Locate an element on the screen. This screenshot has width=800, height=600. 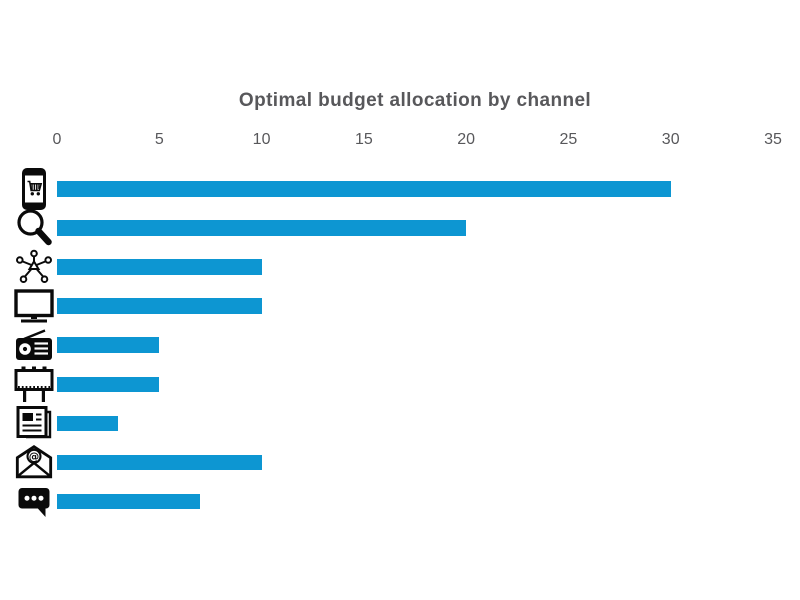
tv-icon is located at coordinates (34, 306).